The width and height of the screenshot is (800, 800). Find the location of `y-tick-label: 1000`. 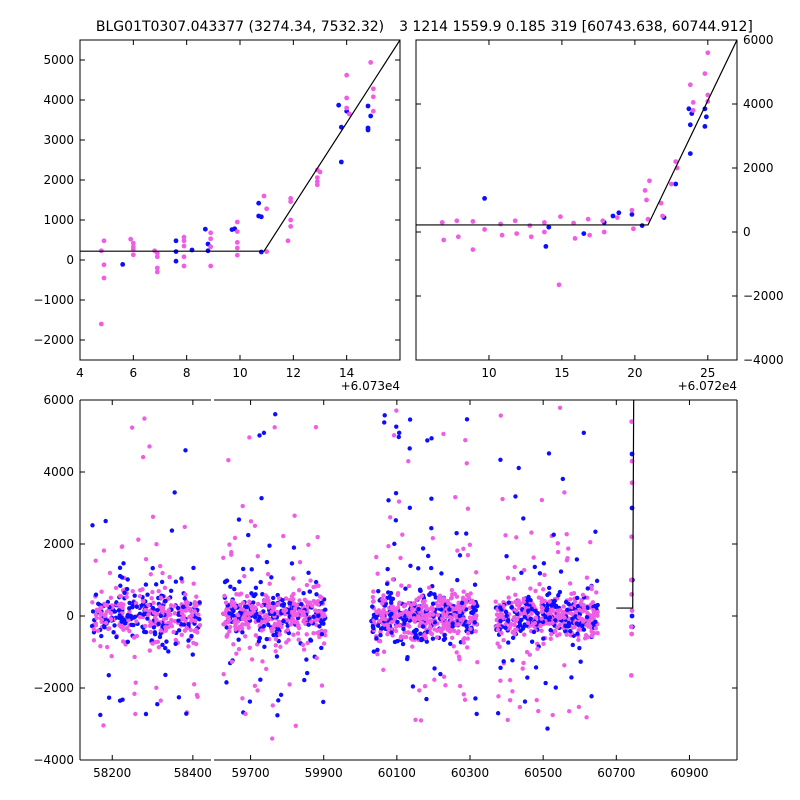

y-tick-label: 1000 is located at coordinates (58, 220).